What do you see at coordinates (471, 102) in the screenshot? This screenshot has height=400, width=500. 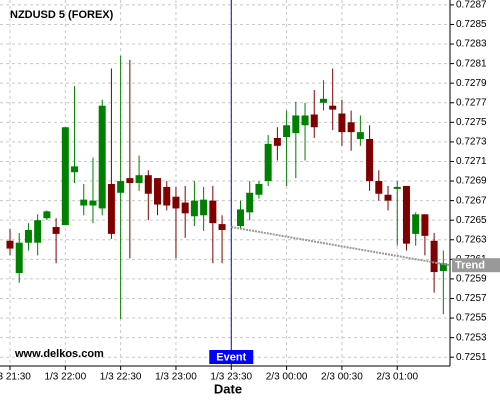 I see `y-tick-label: 0.7277` at bounding box center [471, 102].